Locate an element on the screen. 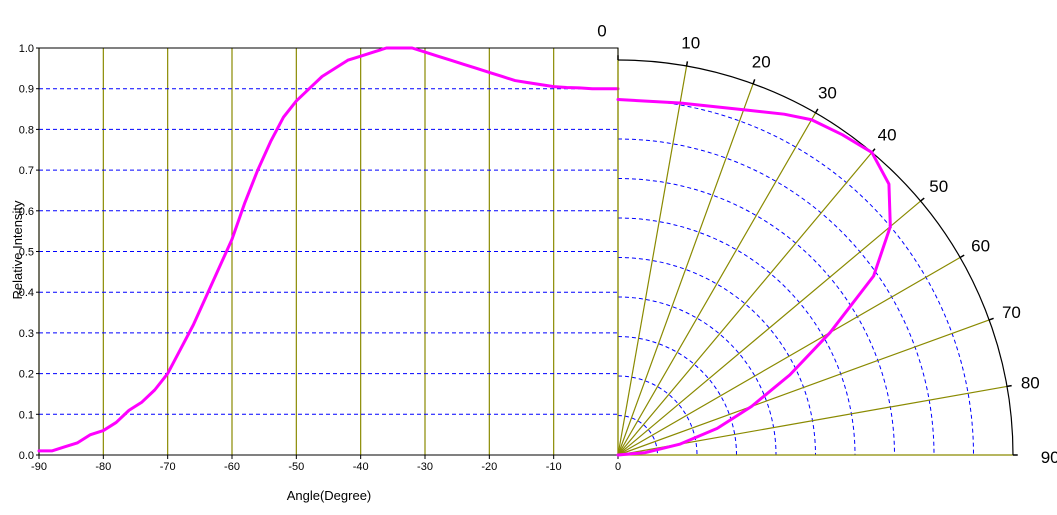 This screenshot has height=515, width=1057. polar-angle-label: 80 is located at coordinates (1030, 382).